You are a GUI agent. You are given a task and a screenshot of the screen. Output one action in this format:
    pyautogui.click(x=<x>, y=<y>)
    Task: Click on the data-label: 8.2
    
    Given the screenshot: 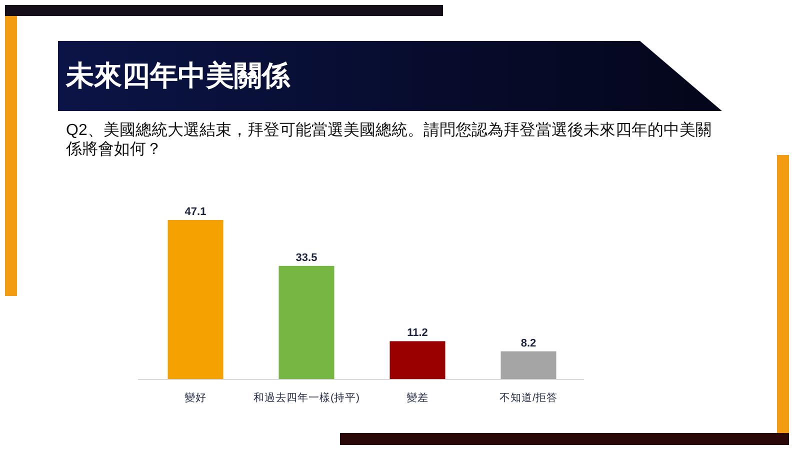 What is the action you would take?
    pyautogui.click(x=528, y=343)
    